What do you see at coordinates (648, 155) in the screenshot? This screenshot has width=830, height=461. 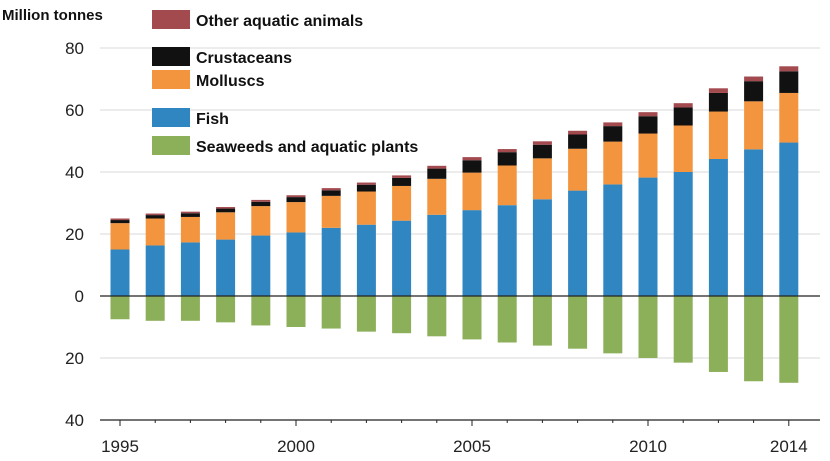 I see `bar-molluscs-2010` at bounding box center [648, 155].